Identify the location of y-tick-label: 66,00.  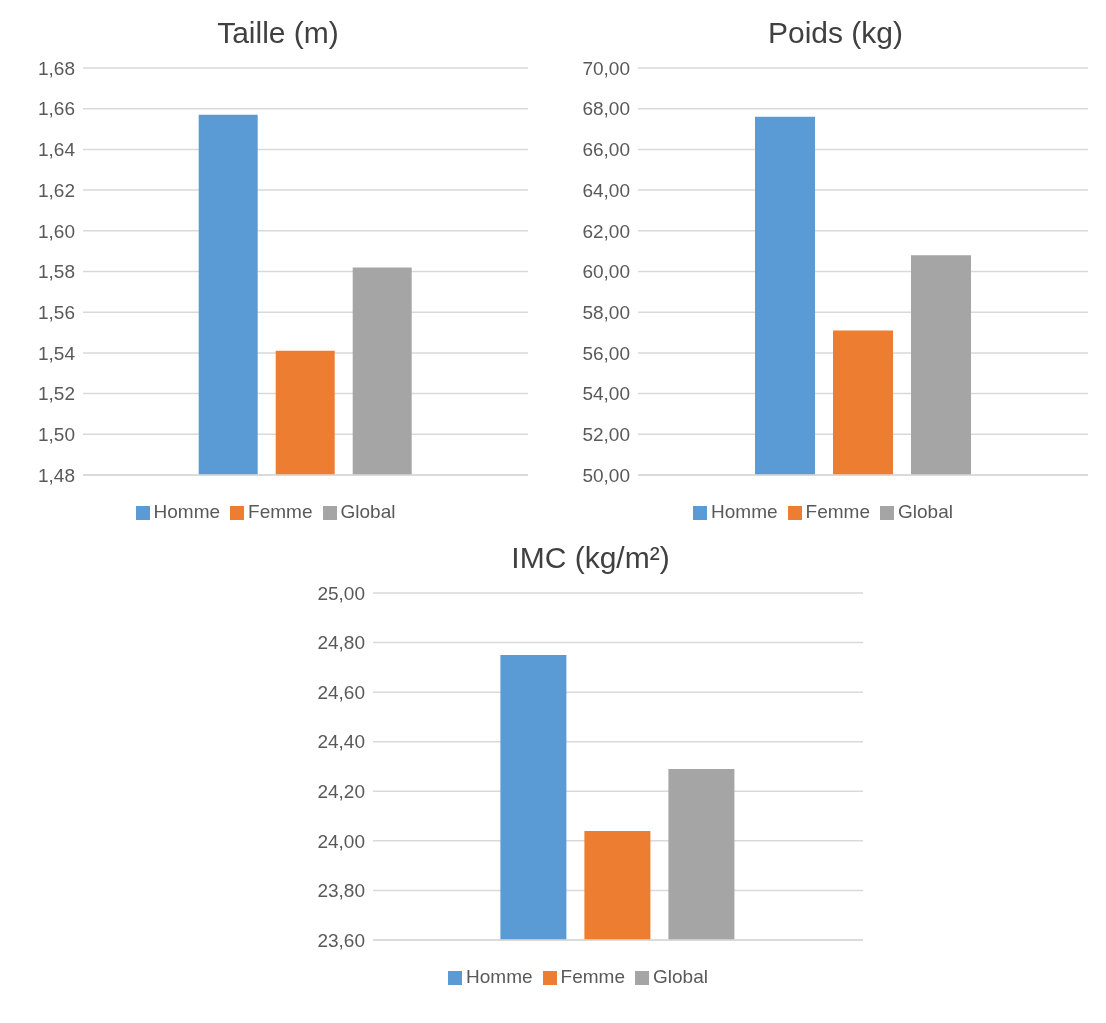
(606, 150).